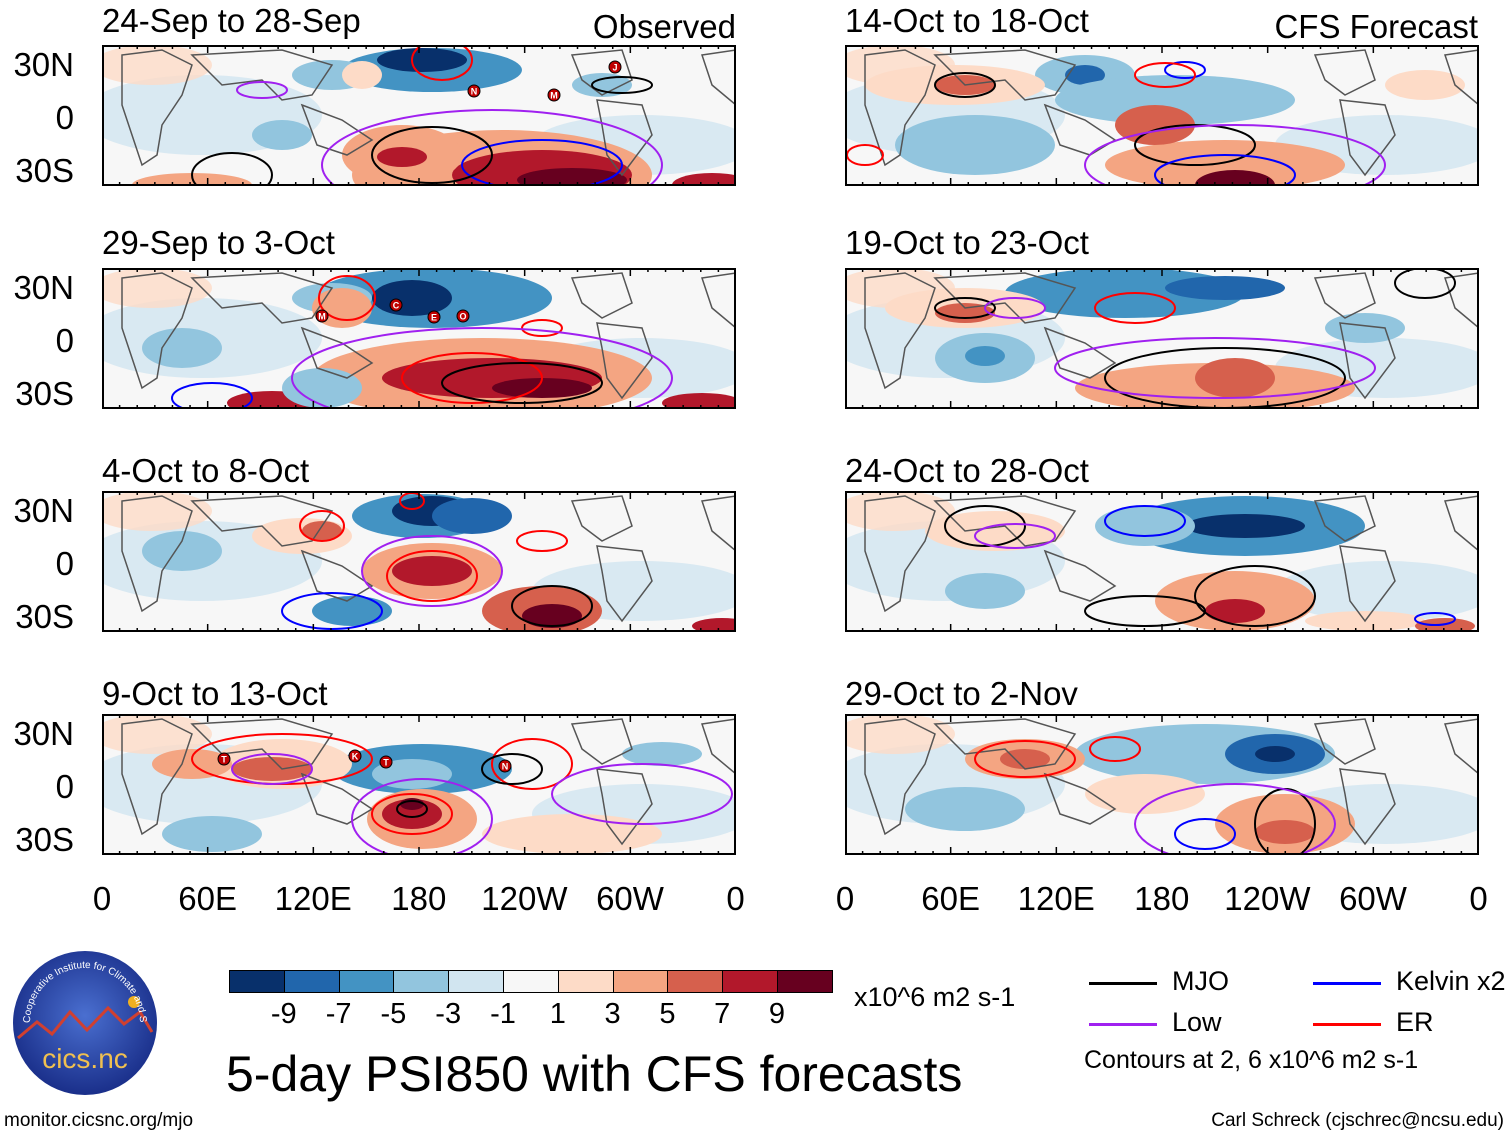  I want to click on x-tick-label: 60E, so click(950, 898).